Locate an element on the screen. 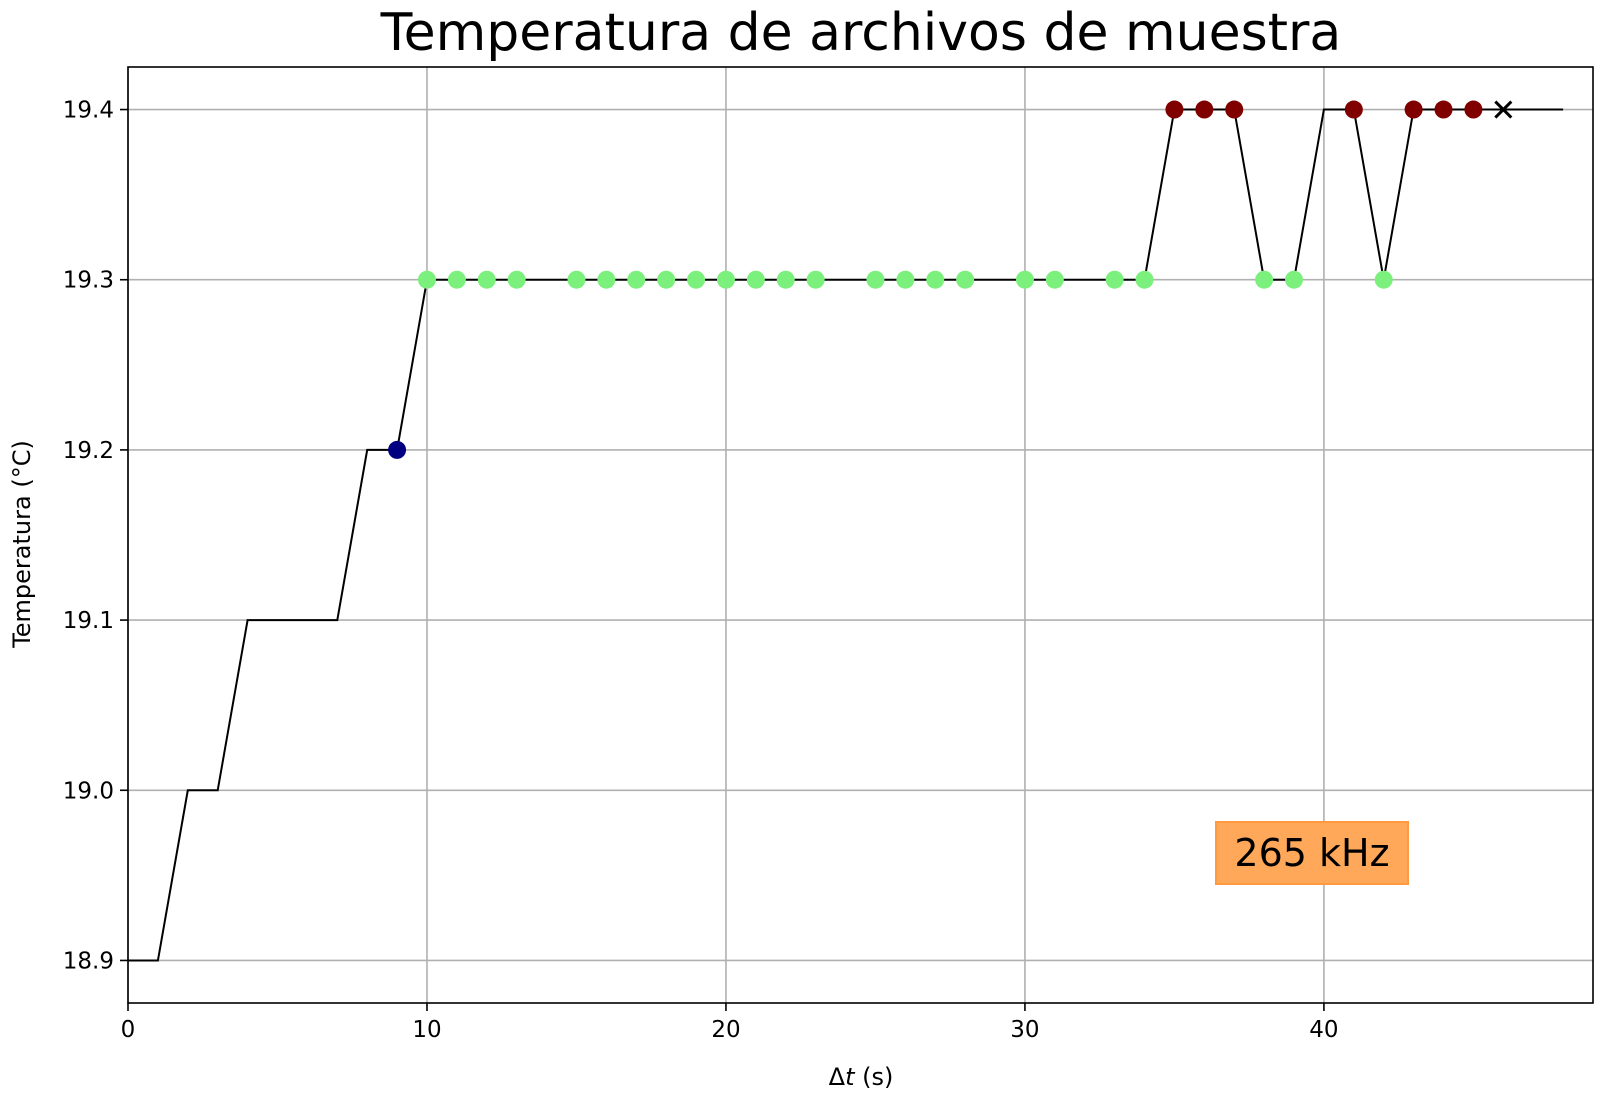 Image resolution: width=1600 pixels, height=1100 pixels. x-tick-label: 0 is located at coordinates (128, 1030).